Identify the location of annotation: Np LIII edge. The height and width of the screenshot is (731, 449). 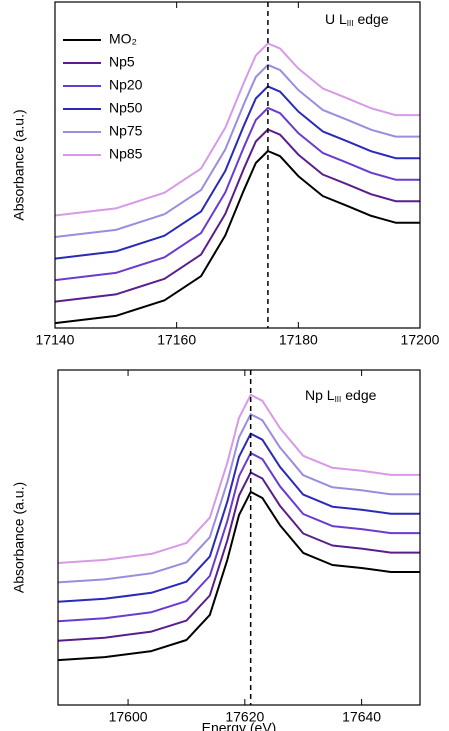
(341, 395).